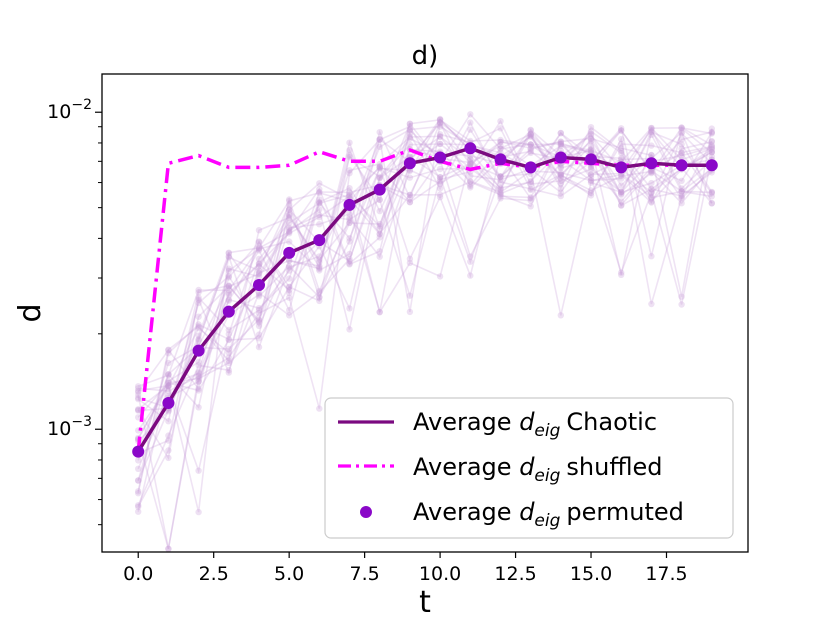 The width and height of the screenshot is (830, 628). I want to click on legend-permuted-label: Average deig permuted, so click(548, 514).